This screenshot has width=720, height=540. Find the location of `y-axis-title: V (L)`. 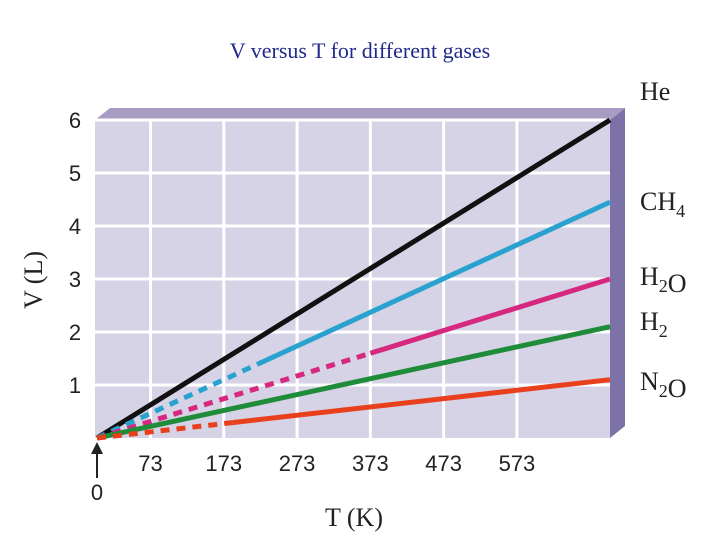

y-axis-title: V (L) is located at coordinates (33, 280).